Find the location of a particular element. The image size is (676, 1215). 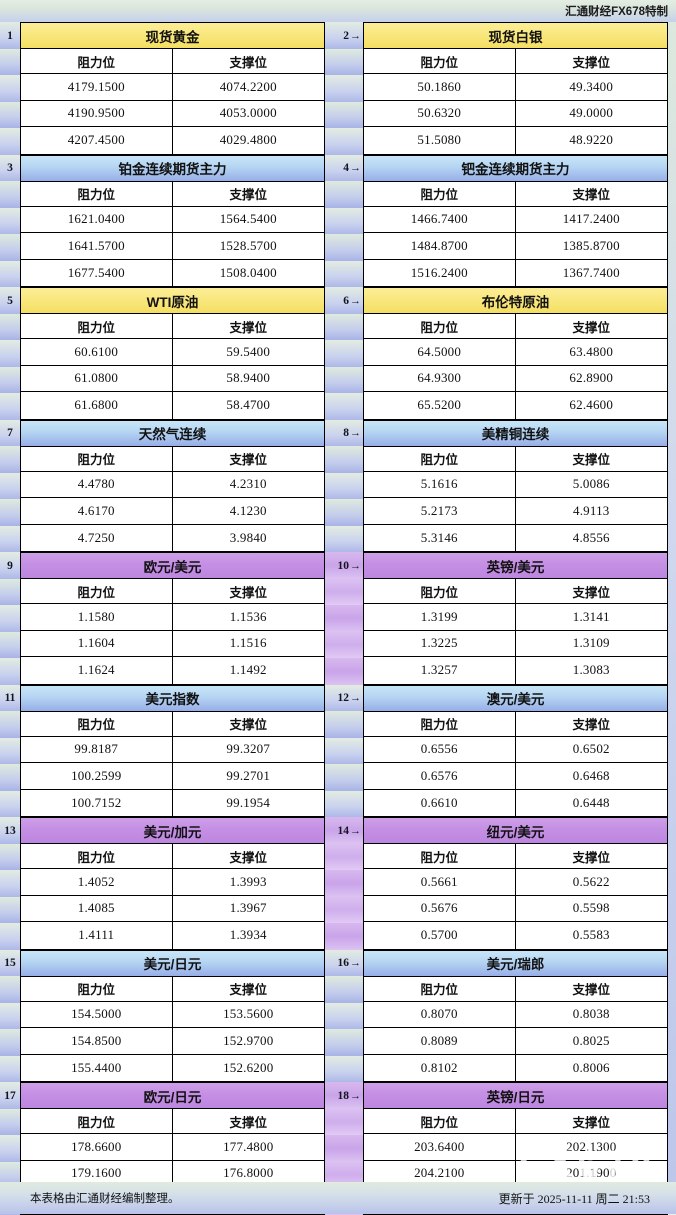

panel-title: 美精铜连续 is located at coordinates (515, 433).